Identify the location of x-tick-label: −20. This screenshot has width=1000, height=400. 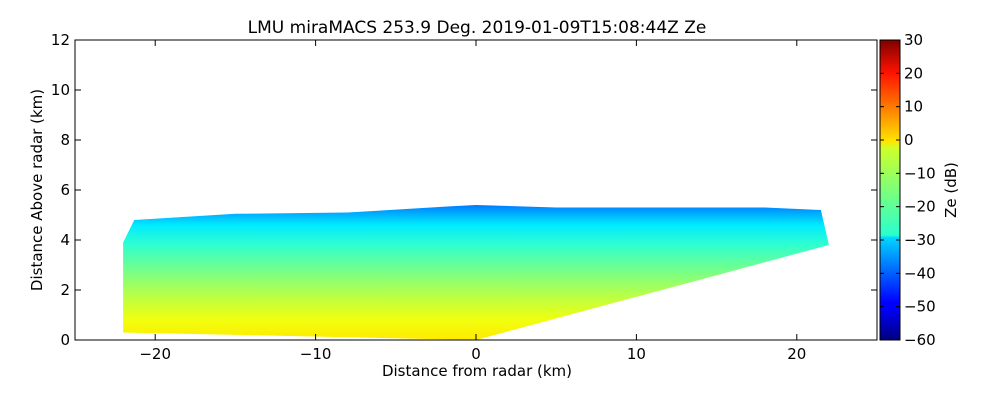
(155, 354).